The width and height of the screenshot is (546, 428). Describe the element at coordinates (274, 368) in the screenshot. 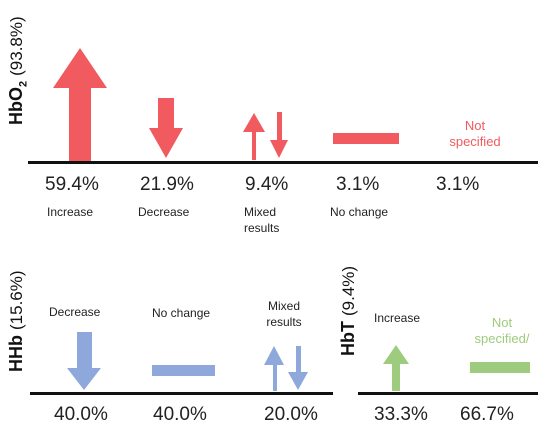

I see `hhb-mixed-up-arrow-icon` at that location.